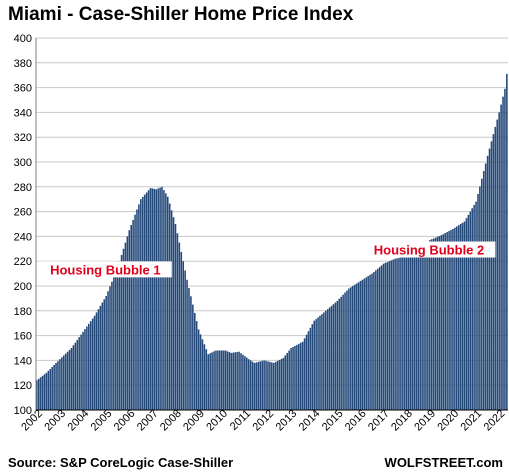  What do you see at coordinates (79, 421) in the screenshot?
I see `x-tick-label: 2004` at bounding box center [79, 421].